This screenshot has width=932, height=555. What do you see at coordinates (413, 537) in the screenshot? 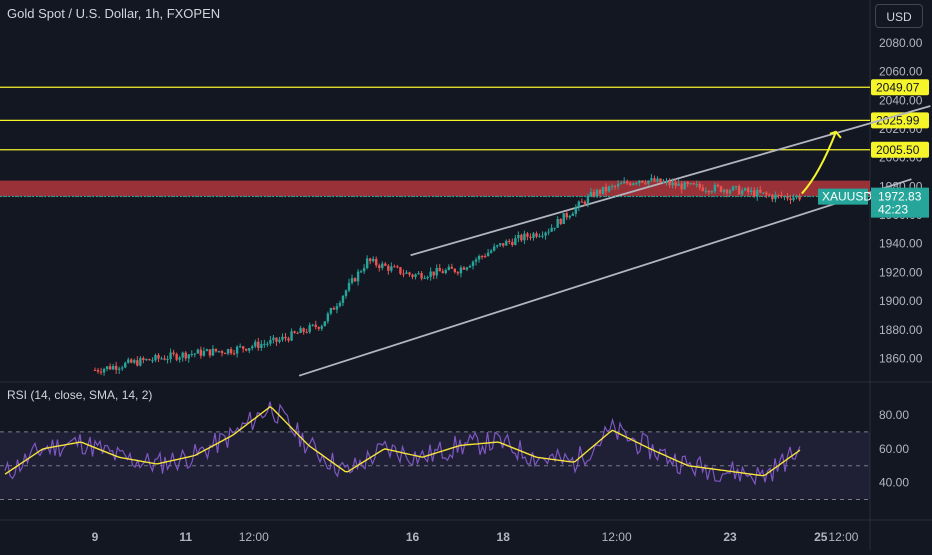
I see `x-tick-label: 16` at bounding box center [413, 537].